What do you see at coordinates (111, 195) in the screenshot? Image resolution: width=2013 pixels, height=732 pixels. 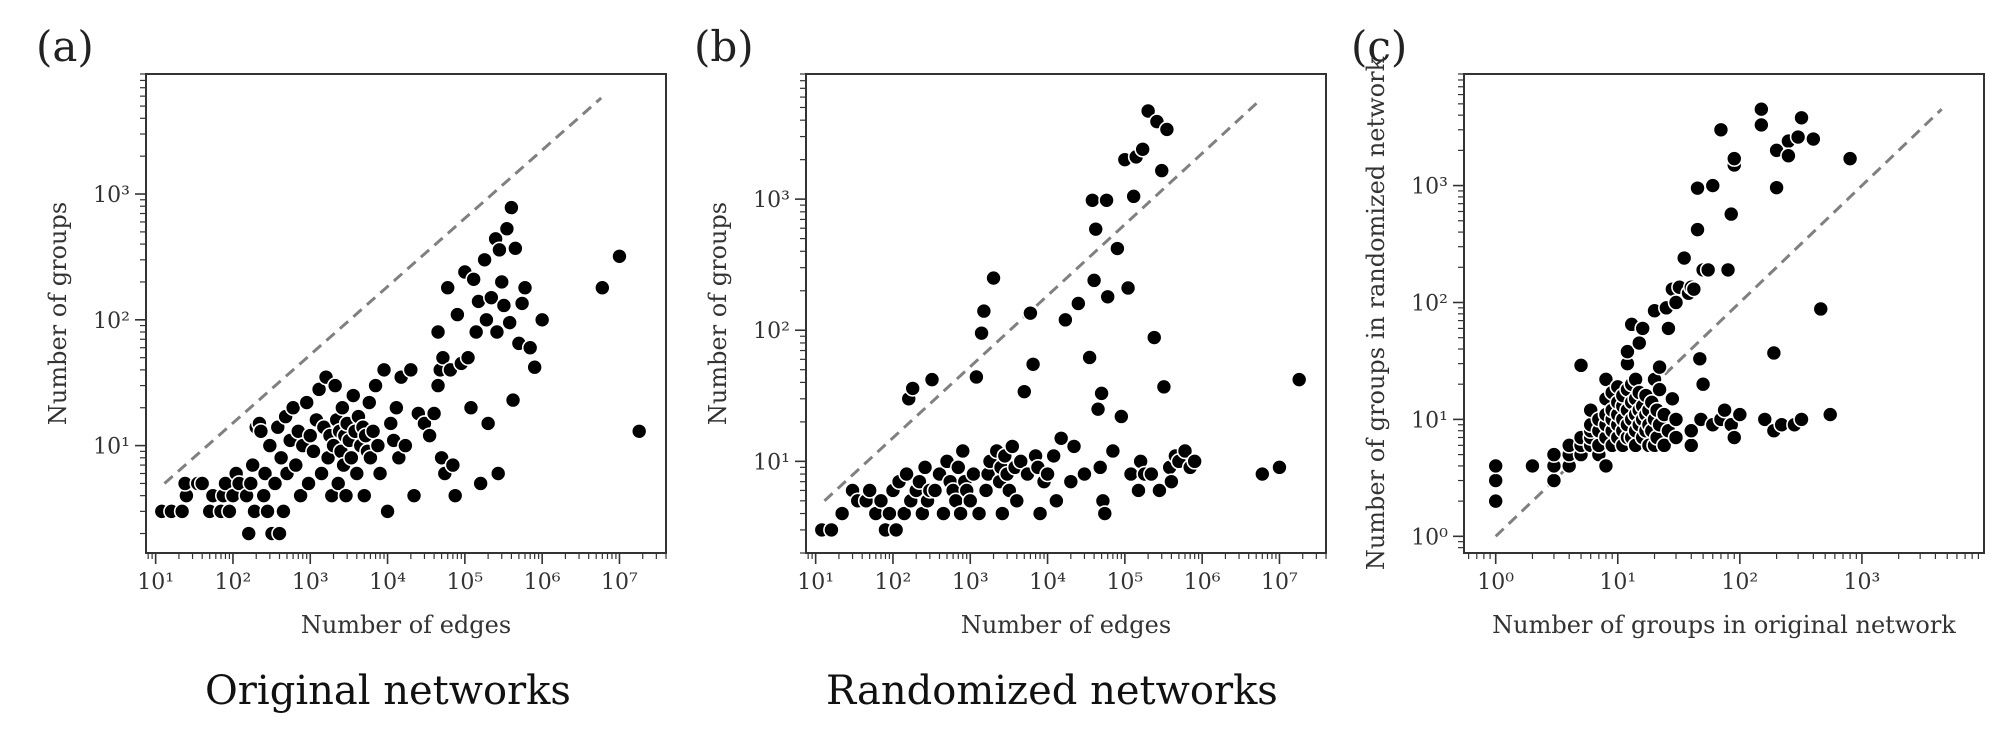 I see `y-tick-label: 10³` at bounding box center [111, 195].